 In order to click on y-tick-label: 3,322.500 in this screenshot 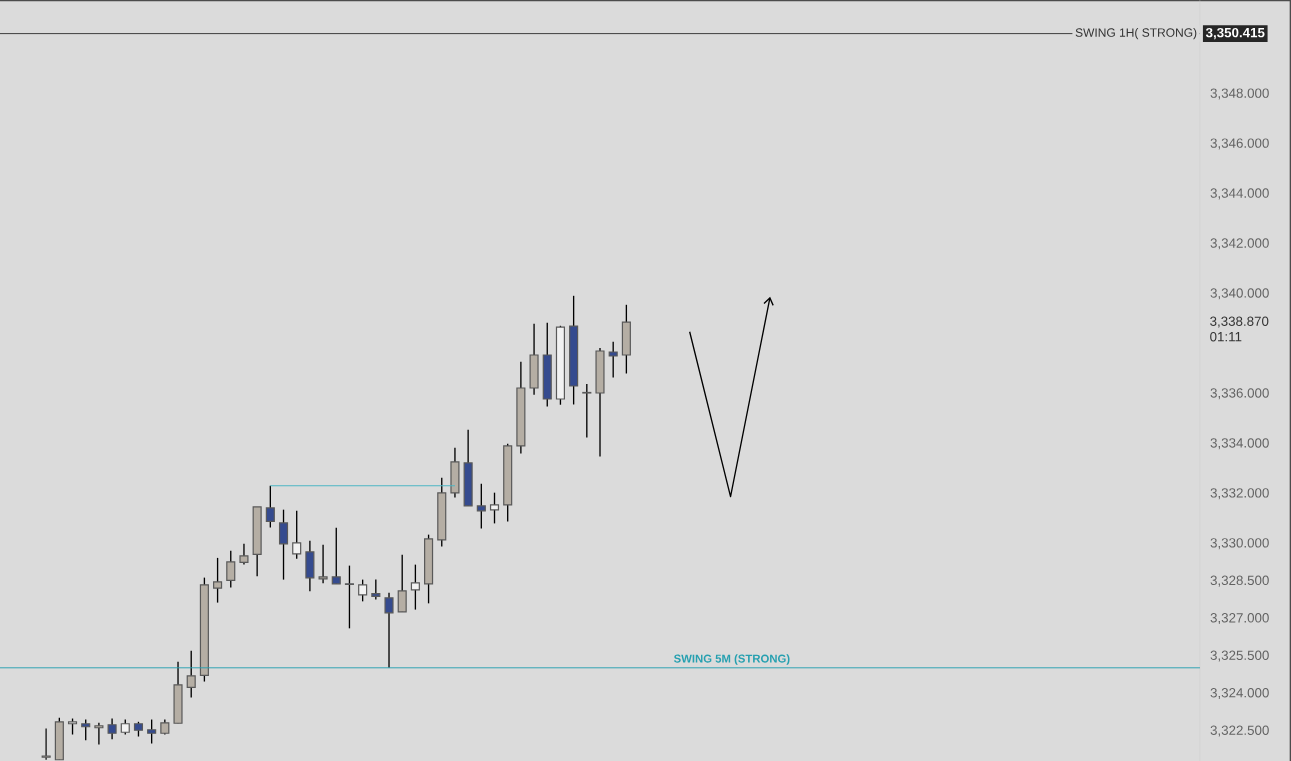, I will do `click(1239, 731)`.